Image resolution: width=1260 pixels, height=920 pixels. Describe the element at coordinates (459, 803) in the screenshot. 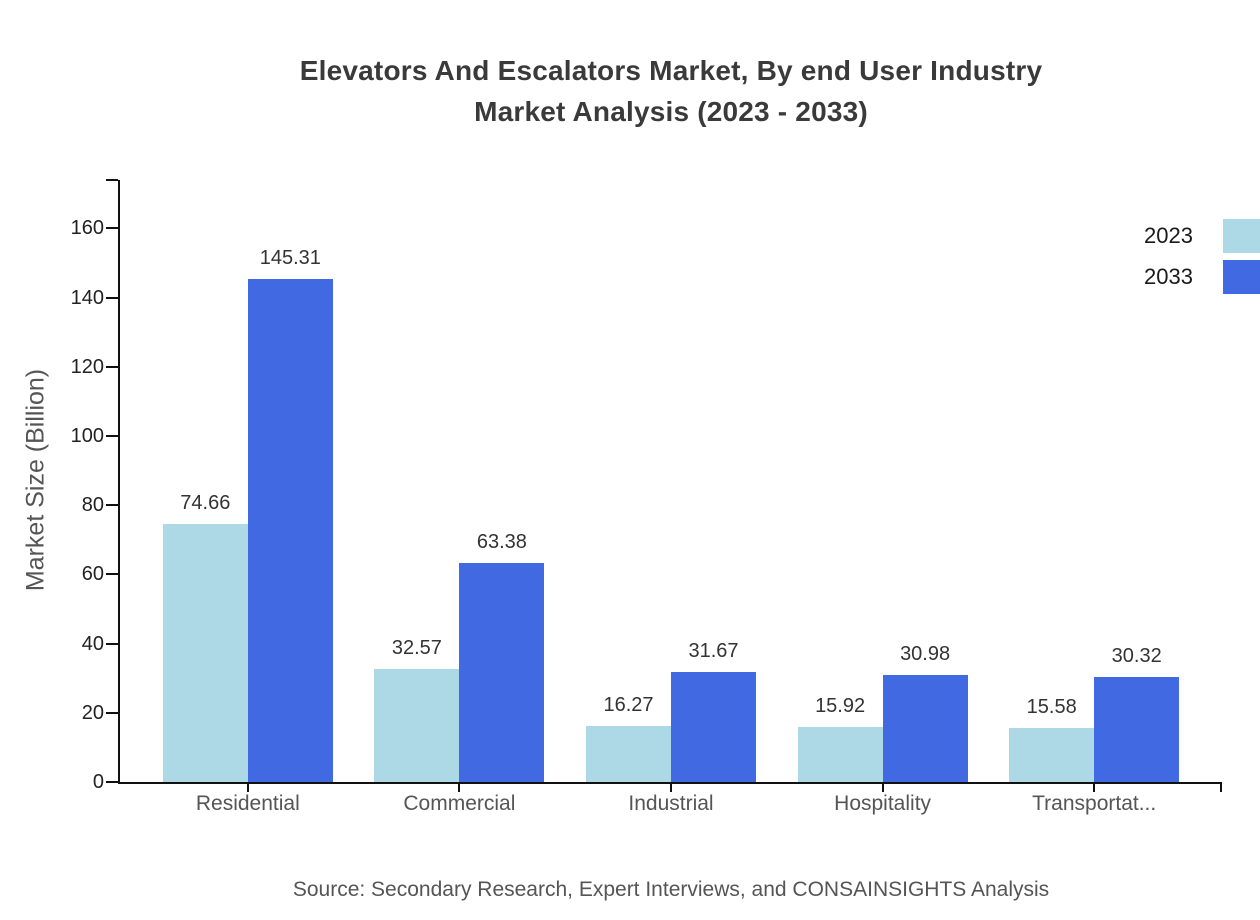

I see `x-category-label: Commercial` at that location.